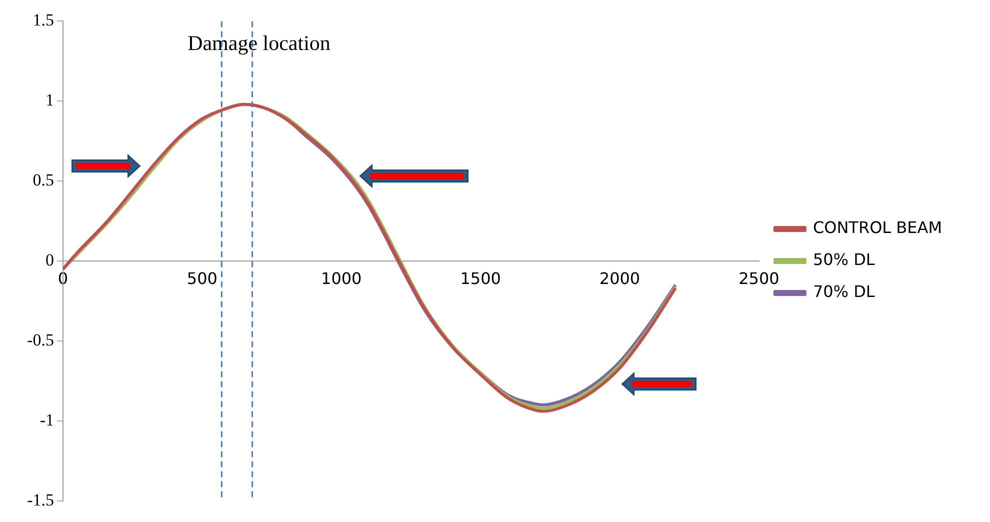 The width and height of the screenshot is (990, 522). Describe the element at coordinates (480, 278) in the screenshot. I see `x-tick-label: 1500` at that location.